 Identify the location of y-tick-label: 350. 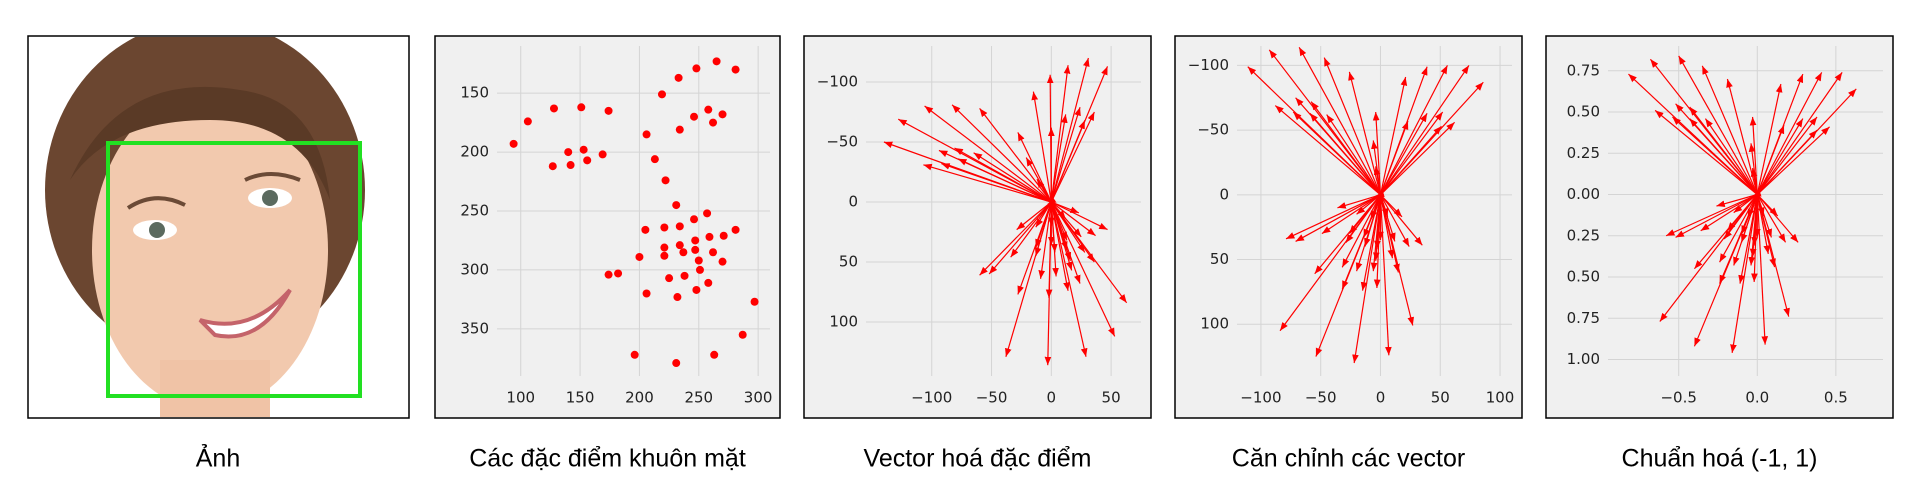
(474, 328).